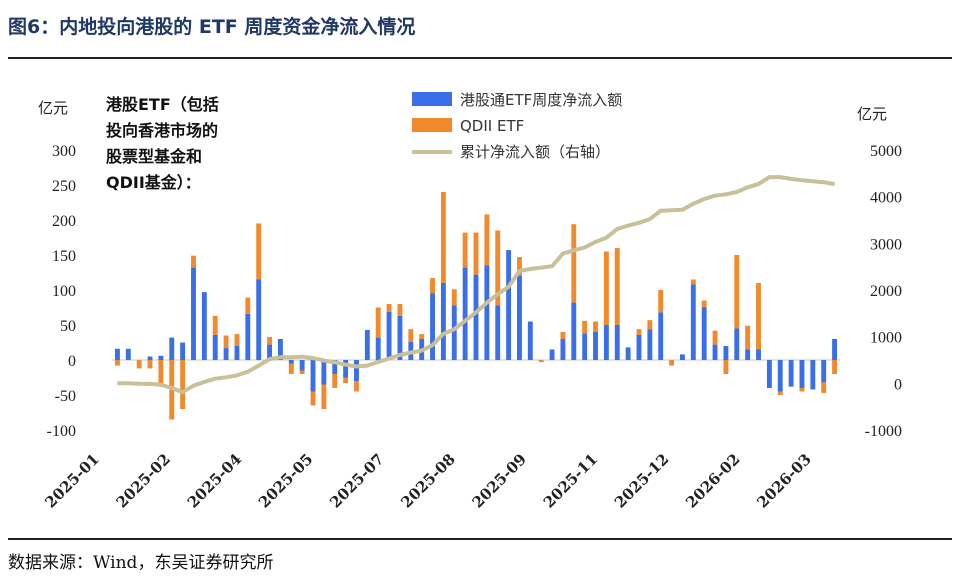 This screenshot has width=960, height=585. I want to click on x-tick-label: 2025-08, so click(427, 480).